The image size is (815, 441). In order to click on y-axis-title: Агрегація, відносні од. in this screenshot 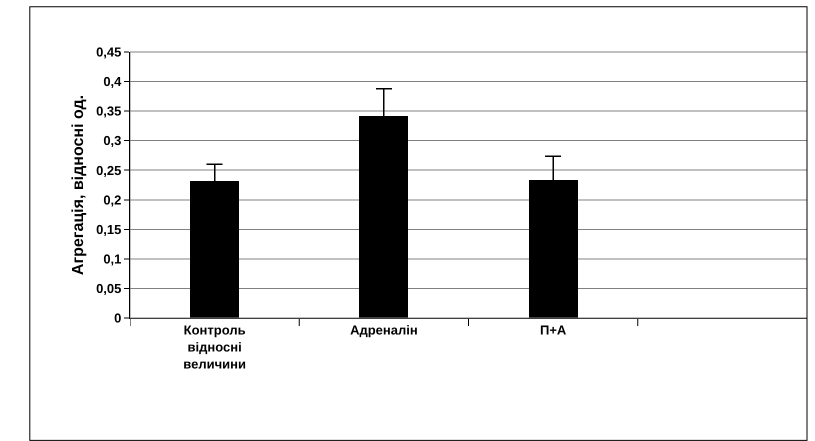, I will do `click(78, 185)`.